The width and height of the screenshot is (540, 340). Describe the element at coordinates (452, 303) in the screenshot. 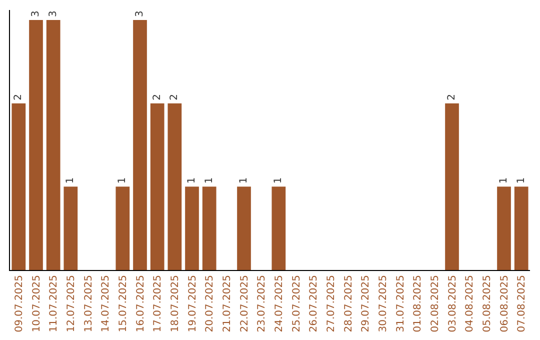

I see `x-tick-label: 03.08.2025` at that location.